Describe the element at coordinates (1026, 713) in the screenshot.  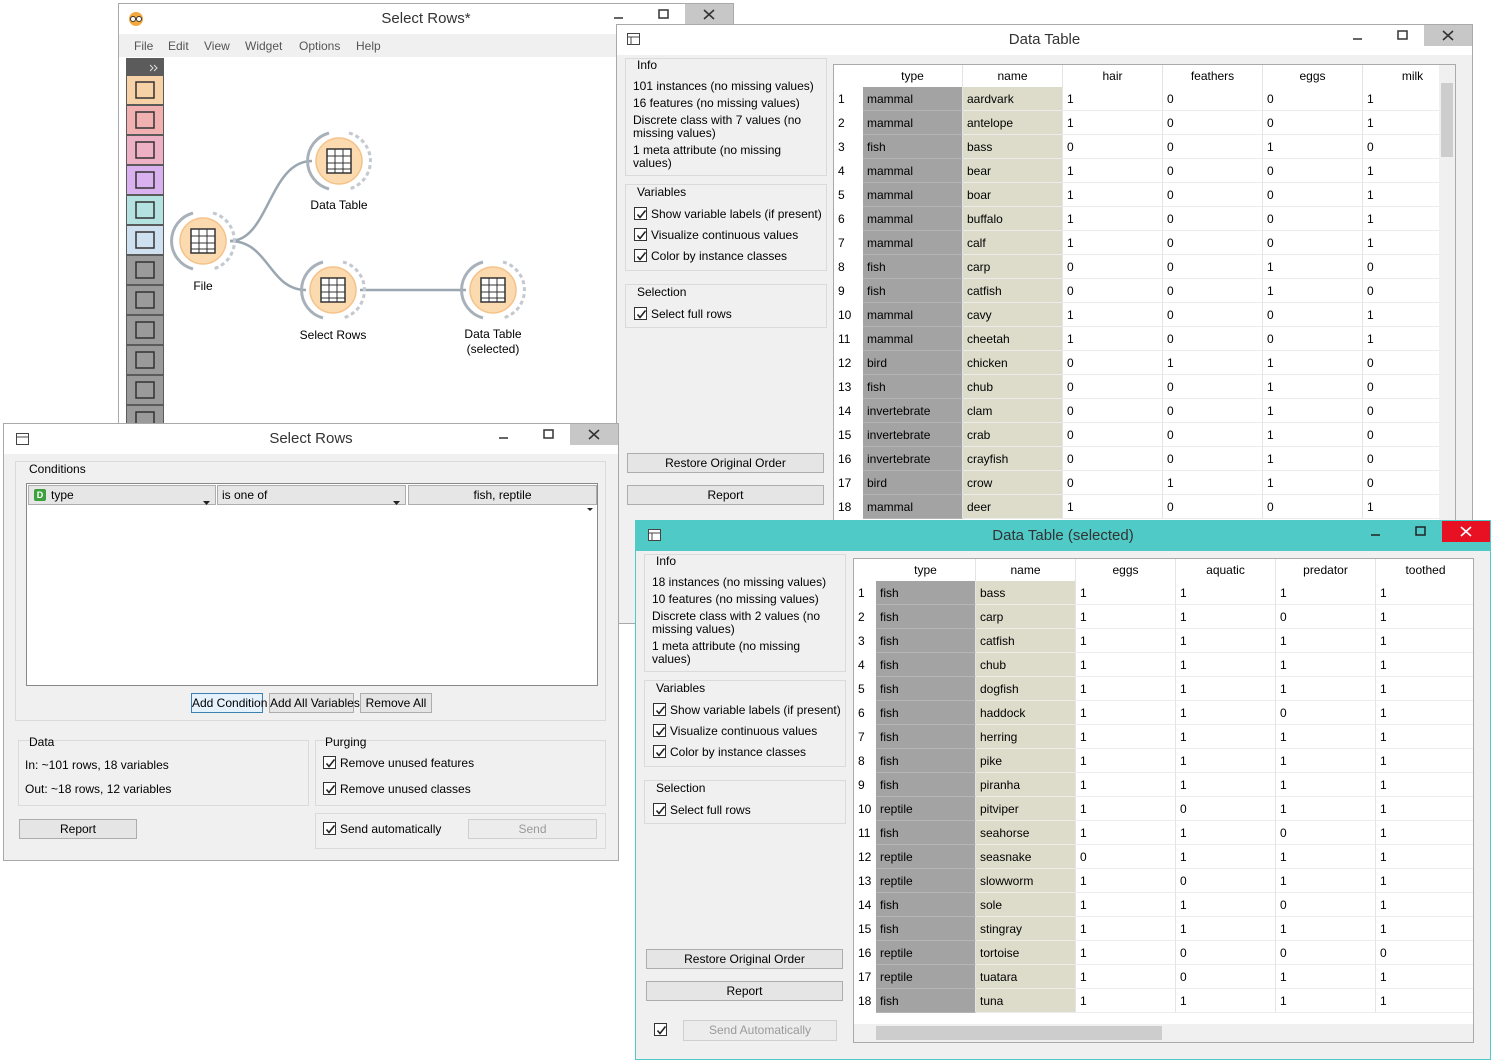
I see `cell: haddock` at that location.